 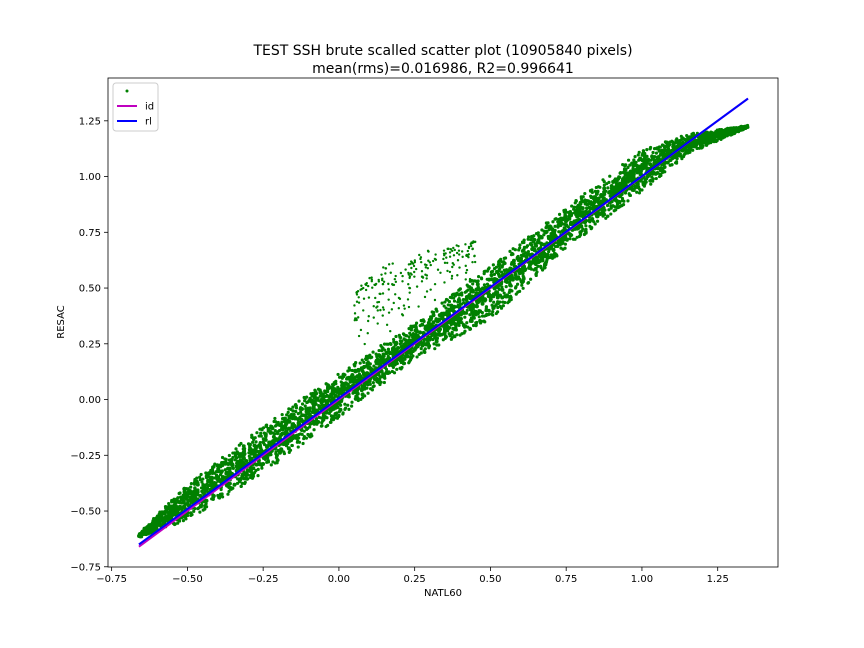 What do you see at coordinates (415, 579) in the screenshot?
I see `x-tick-label: 0.25` at bounding box center [415, 579].